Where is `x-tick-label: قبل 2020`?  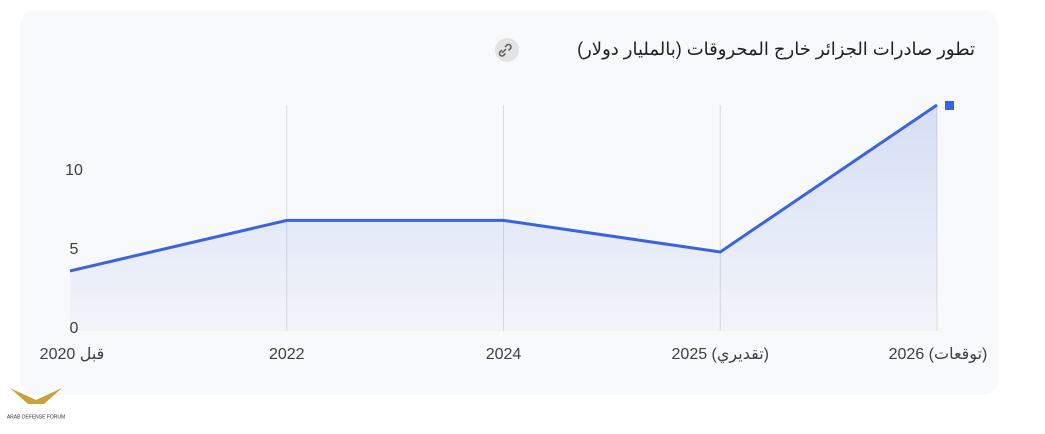
x-tick-label: قبل 2020 is located at coordinates (72, 354).